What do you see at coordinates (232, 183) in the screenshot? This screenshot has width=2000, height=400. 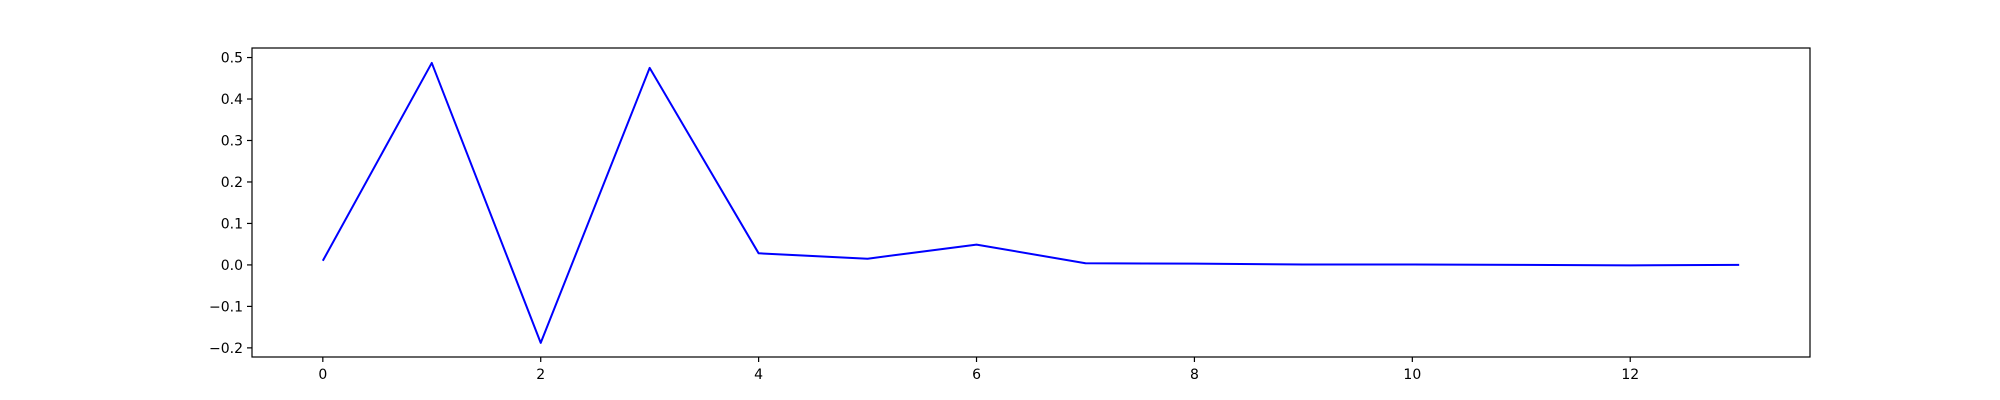 I see `y-tick-label: 0.2` at bounding box center [232, 183].